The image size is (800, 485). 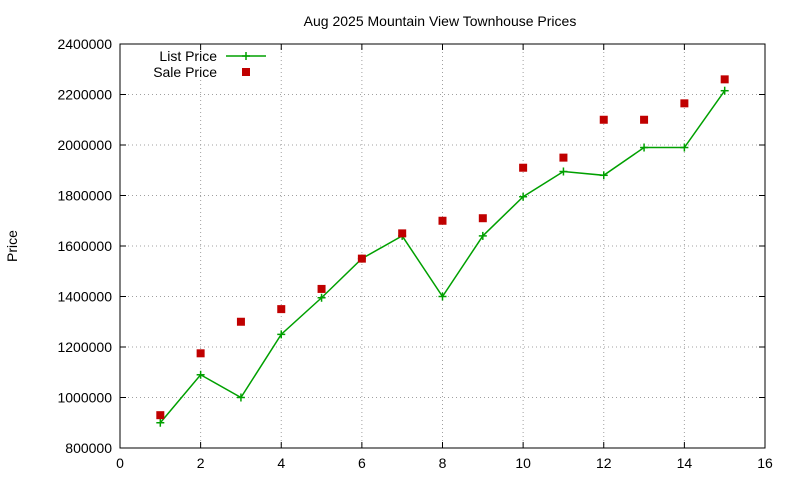 I want to click on x-tick-label: 2, so click(x=201, y=463).